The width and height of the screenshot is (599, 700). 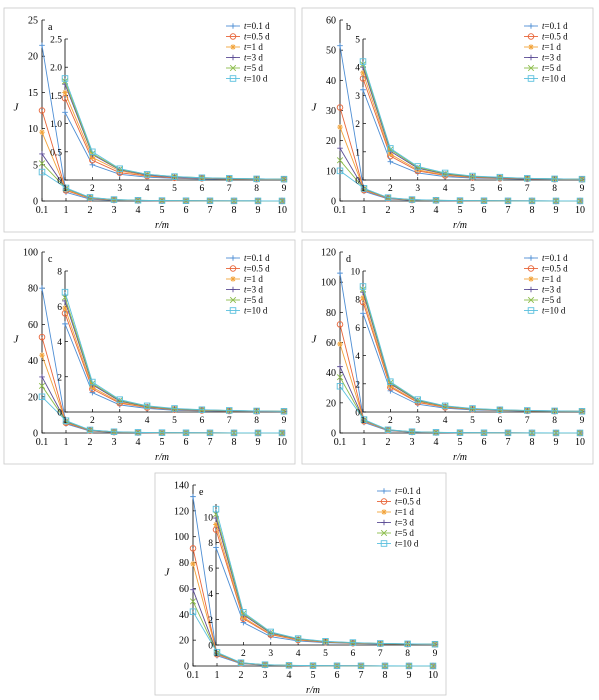 What do you see at coordinates (229, 189) in the screenshot?
I see `inset-x-tick-label: 7` at bounding box center [229, 189].